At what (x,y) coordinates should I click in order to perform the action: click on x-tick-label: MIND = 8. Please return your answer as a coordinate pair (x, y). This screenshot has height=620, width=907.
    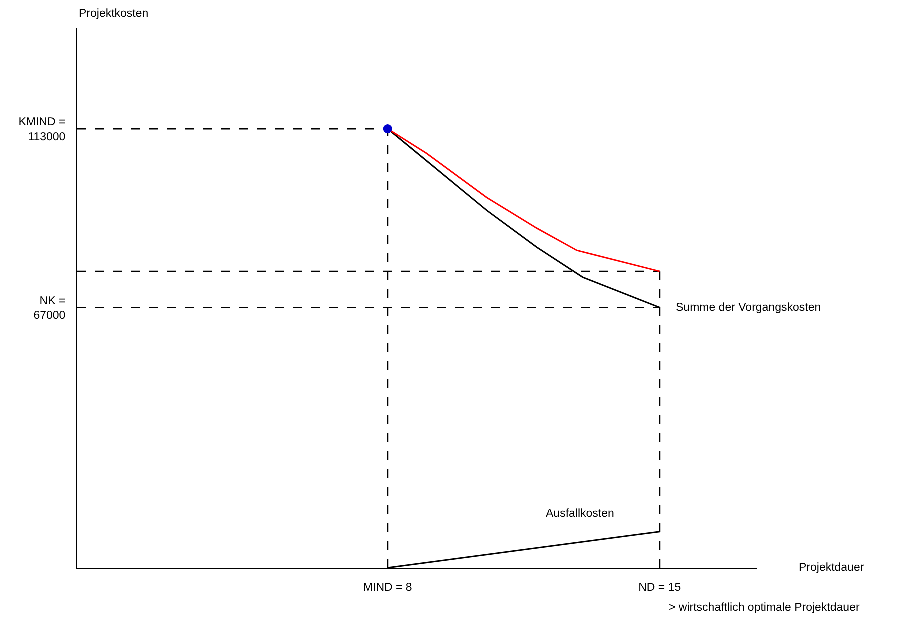
    Looking at the image, I should click on (387, 588).